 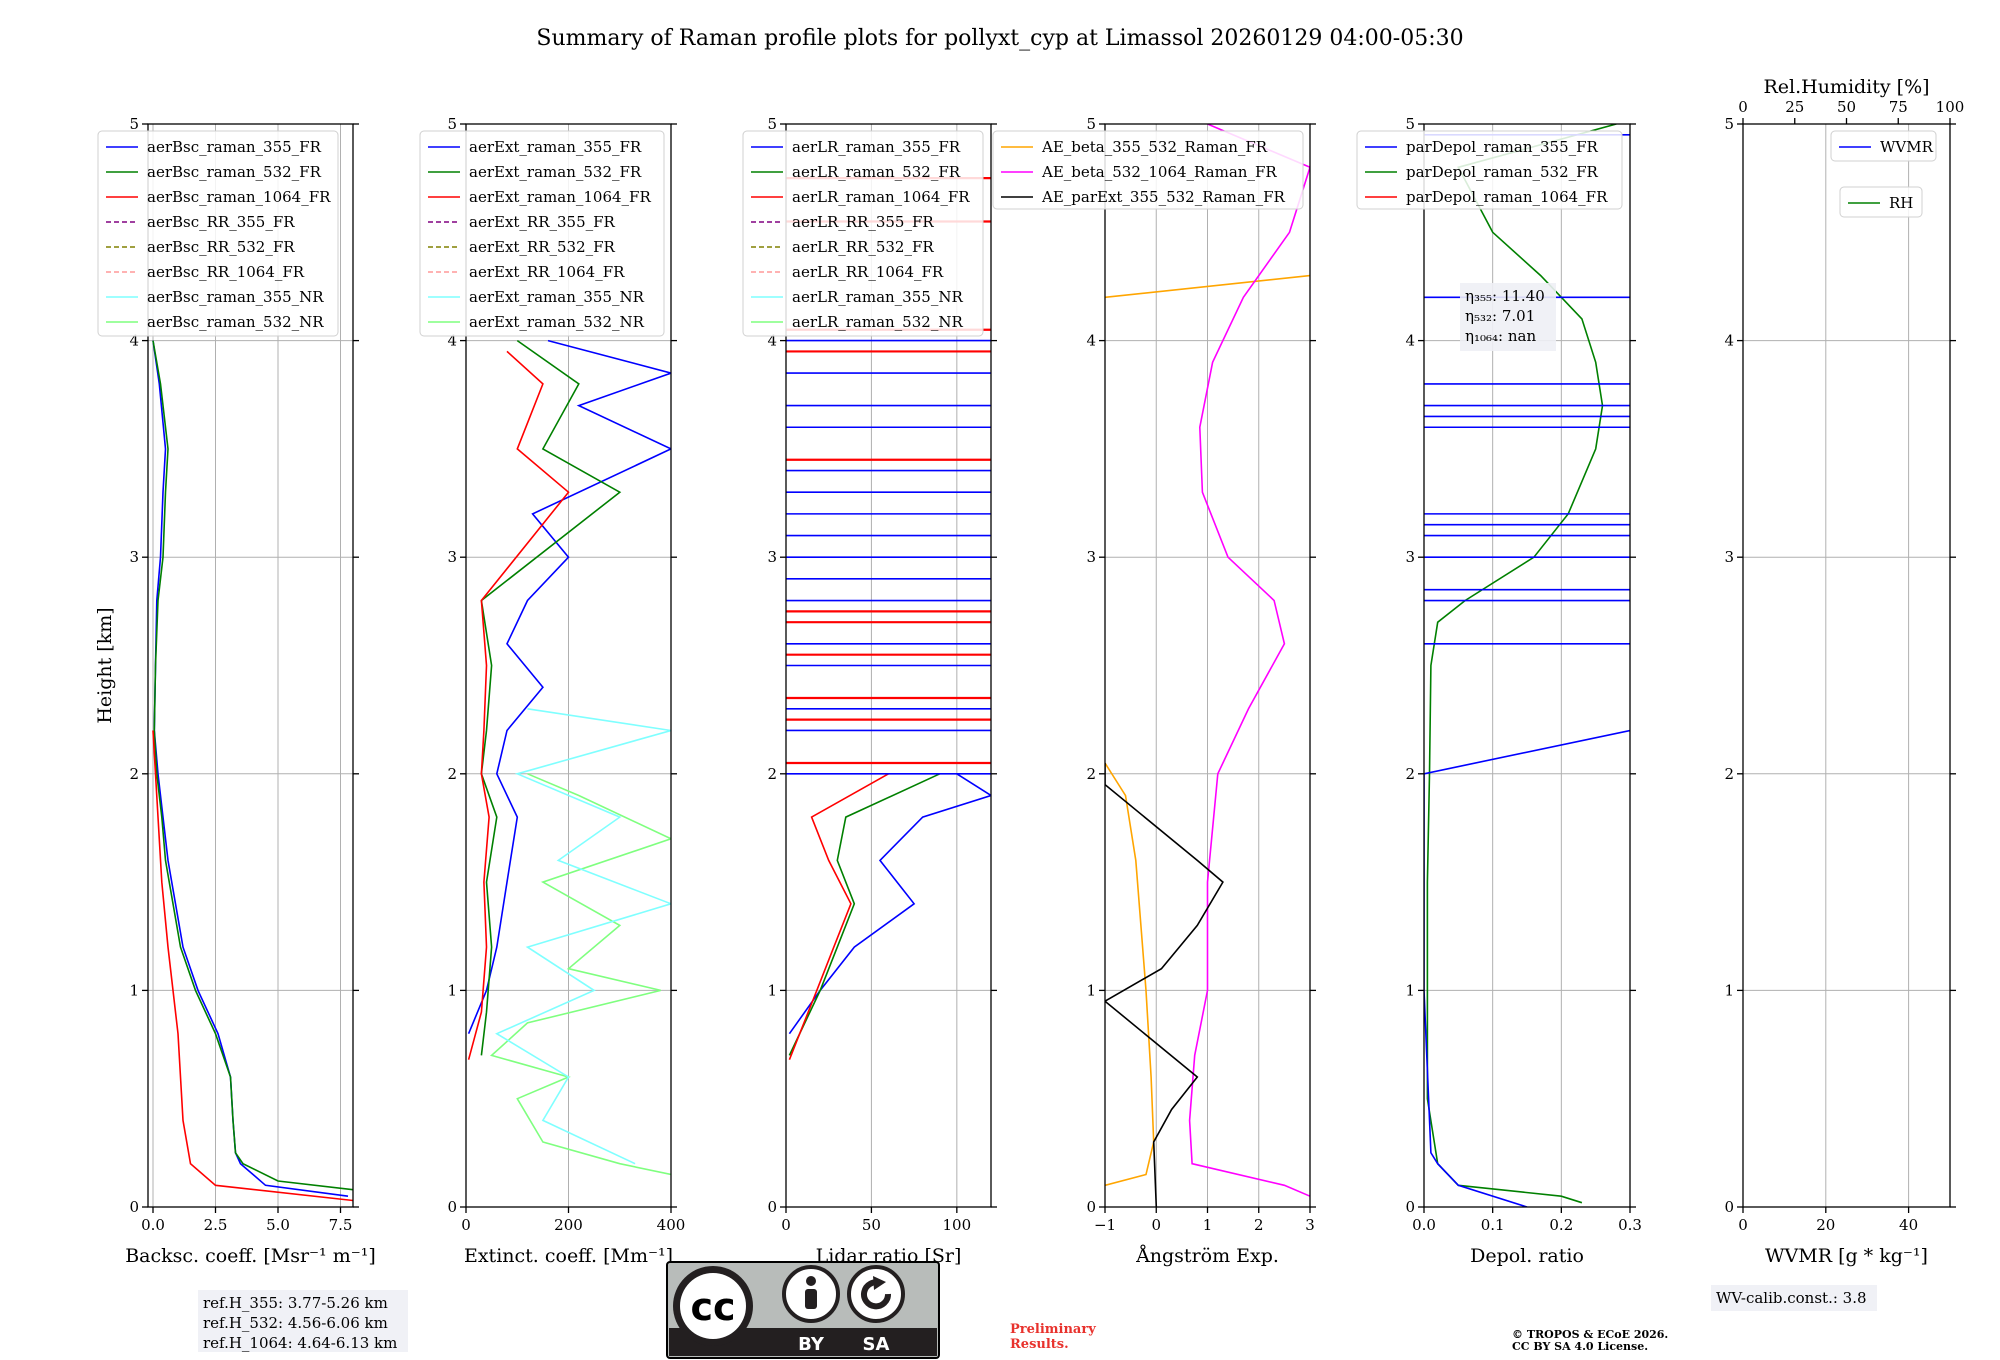 What do you see at coordinates (1898, 107) in the screenshot?
I see `top-x-tick-label: 75` at bounding box center [1898, 107].